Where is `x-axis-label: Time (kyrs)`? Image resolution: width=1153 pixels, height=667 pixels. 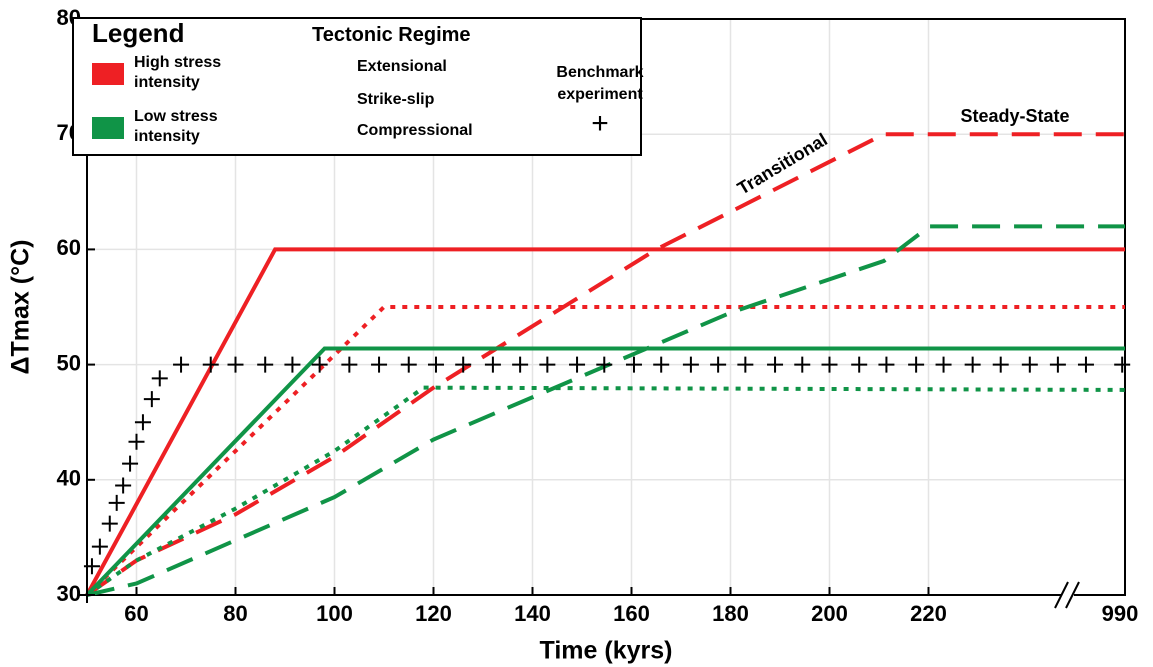
x-axis-label: Time (kyrs) is located at coordinates (606, 651).